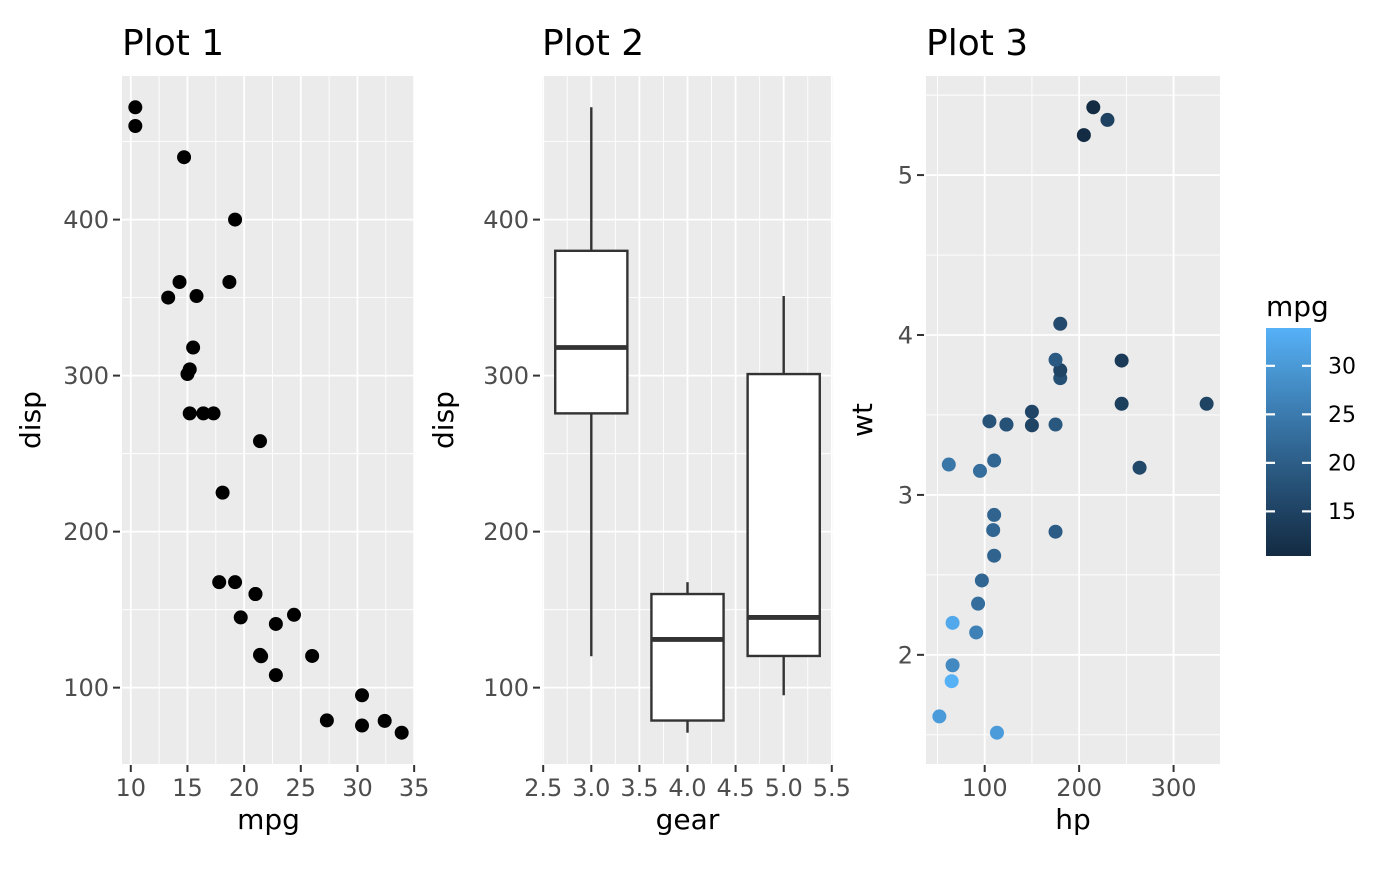  I want to click on legend: mpg 30 25 20 15, so click(1311, 423).